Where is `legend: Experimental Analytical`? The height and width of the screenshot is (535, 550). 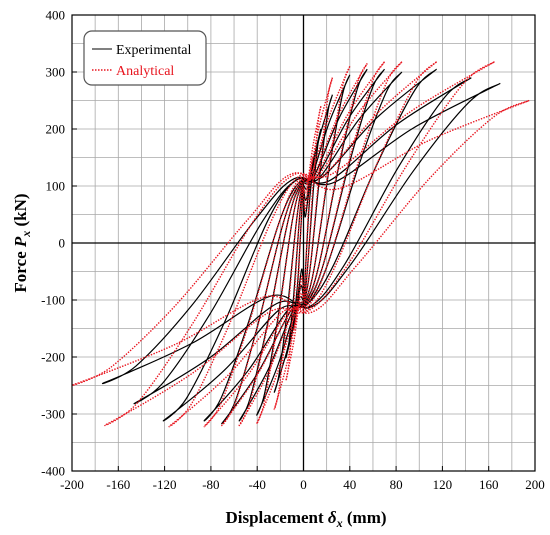 legend: Experimental Analytical is located at coordinates (145, 58).